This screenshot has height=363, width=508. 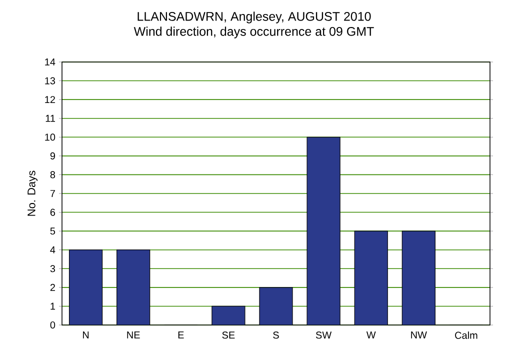 What do you see at coordinates (228, 335) in the screenshot?
I see `x-tick-label: SE` at bounding box center [228, 335].